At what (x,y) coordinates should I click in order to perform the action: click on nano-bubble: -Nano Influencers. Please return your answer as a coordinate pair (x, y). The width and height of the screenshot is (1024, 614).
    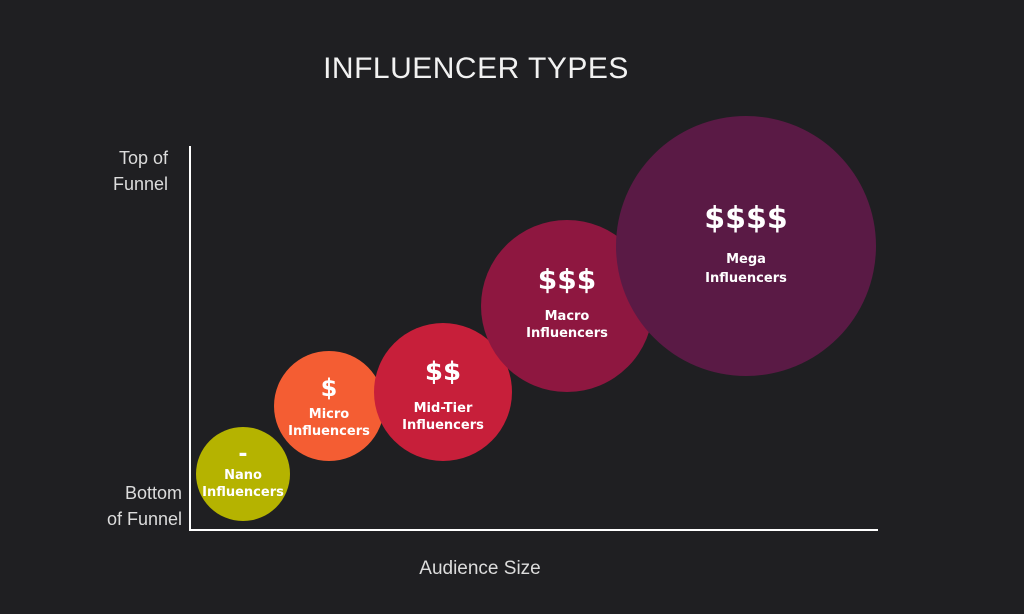
    Looking at the image, I should click on (243, 474).